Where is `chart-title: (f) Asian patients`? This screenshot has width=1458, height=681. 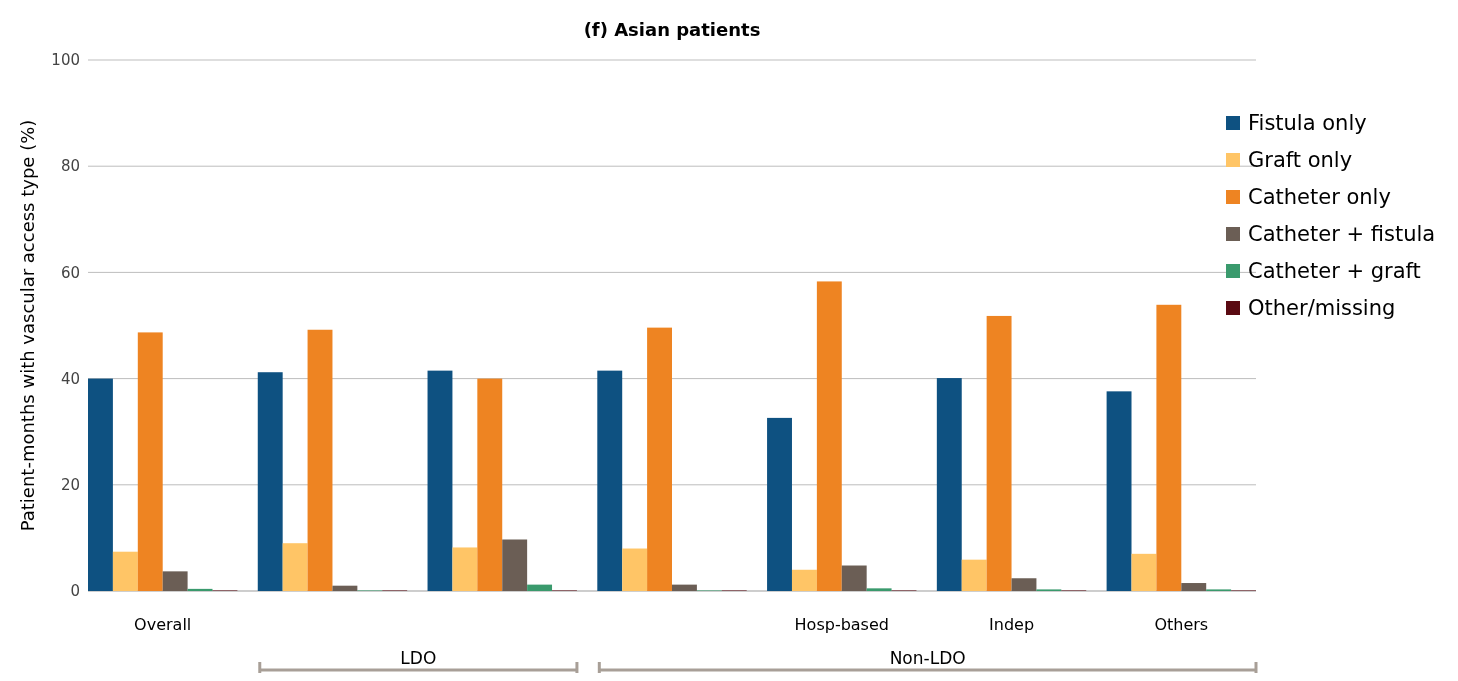
chart-title: (f) Asian patients is located at coordinates (672, 29).